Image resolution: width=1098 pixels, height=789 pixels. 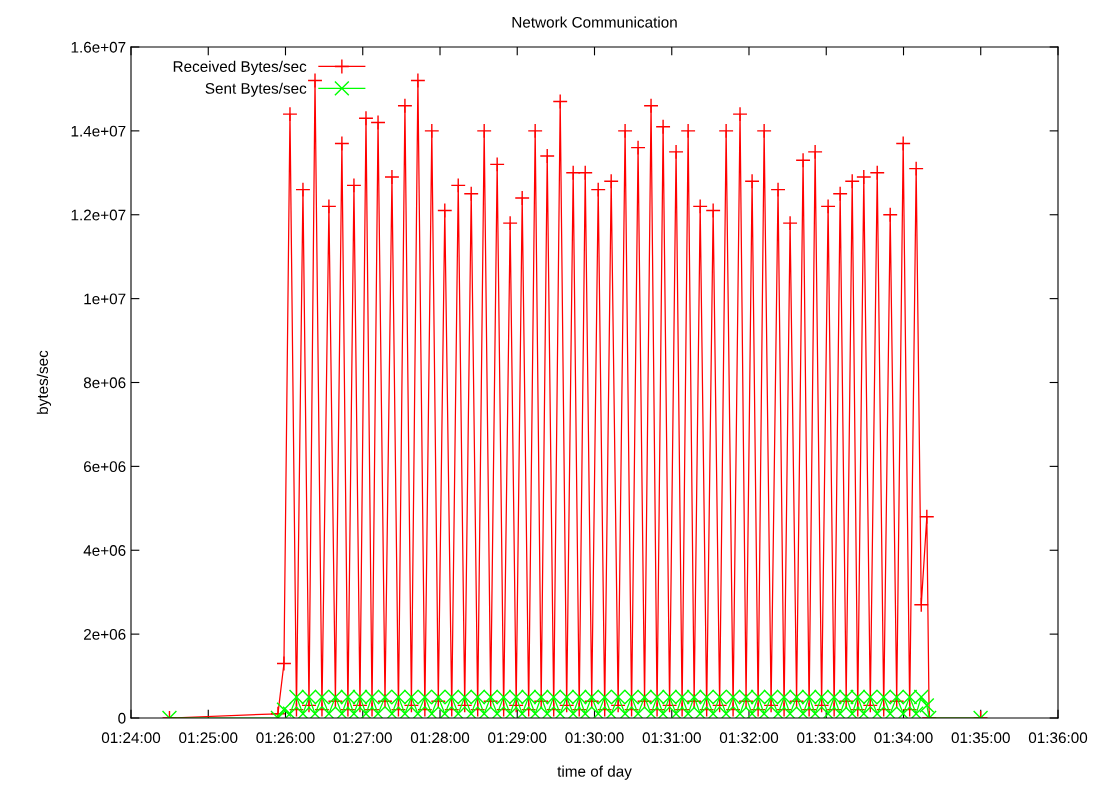 What do you see at coordinates (105, 467) in the screenshot?
I see `y-tick-label: 6e+06` at bounding box center [105, 467].